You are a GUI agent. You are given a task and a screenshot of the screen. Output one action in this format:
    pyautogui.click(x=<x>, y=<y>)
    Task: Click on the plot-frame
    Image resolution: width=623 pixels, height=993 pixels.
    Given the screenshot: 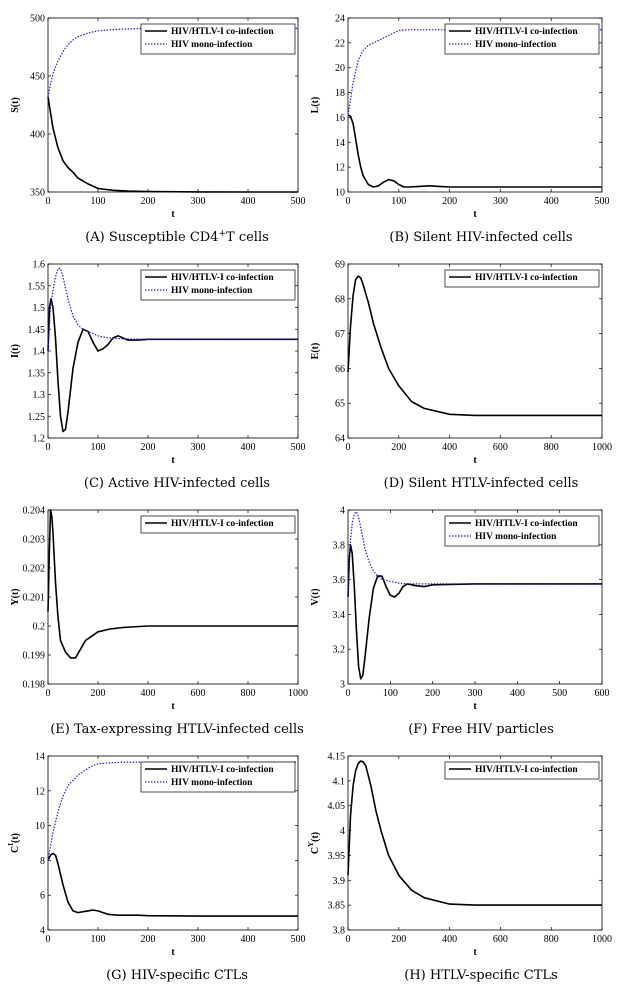 What is the action you would take?
    pyautogui.click(x=475, y=351)
    